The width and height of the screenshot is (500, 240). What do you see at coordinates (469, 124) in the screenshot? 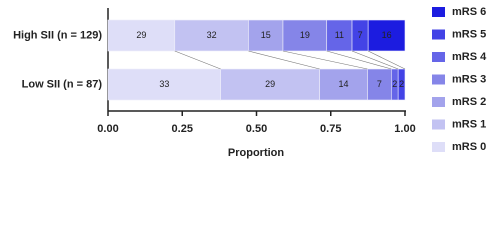
I see `legend-label: mRS 1` at bounding box center [469, 124].